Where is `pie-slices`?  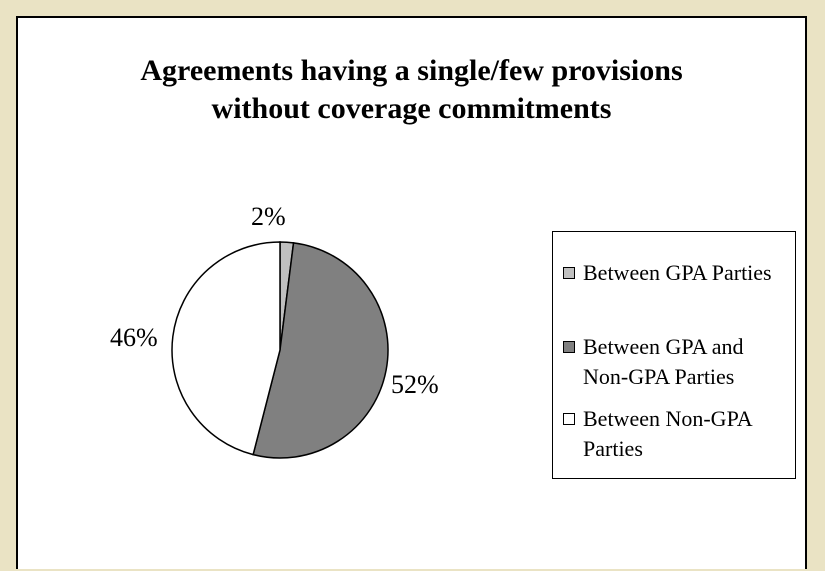
pie-slices is located at coordinates (280, 350).